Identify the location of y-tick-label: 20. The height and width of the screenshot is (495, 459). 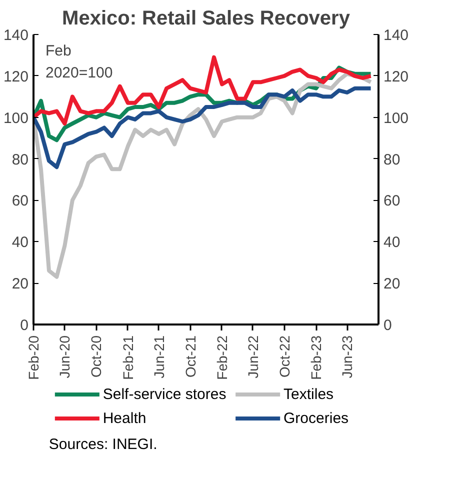
(20, 284).